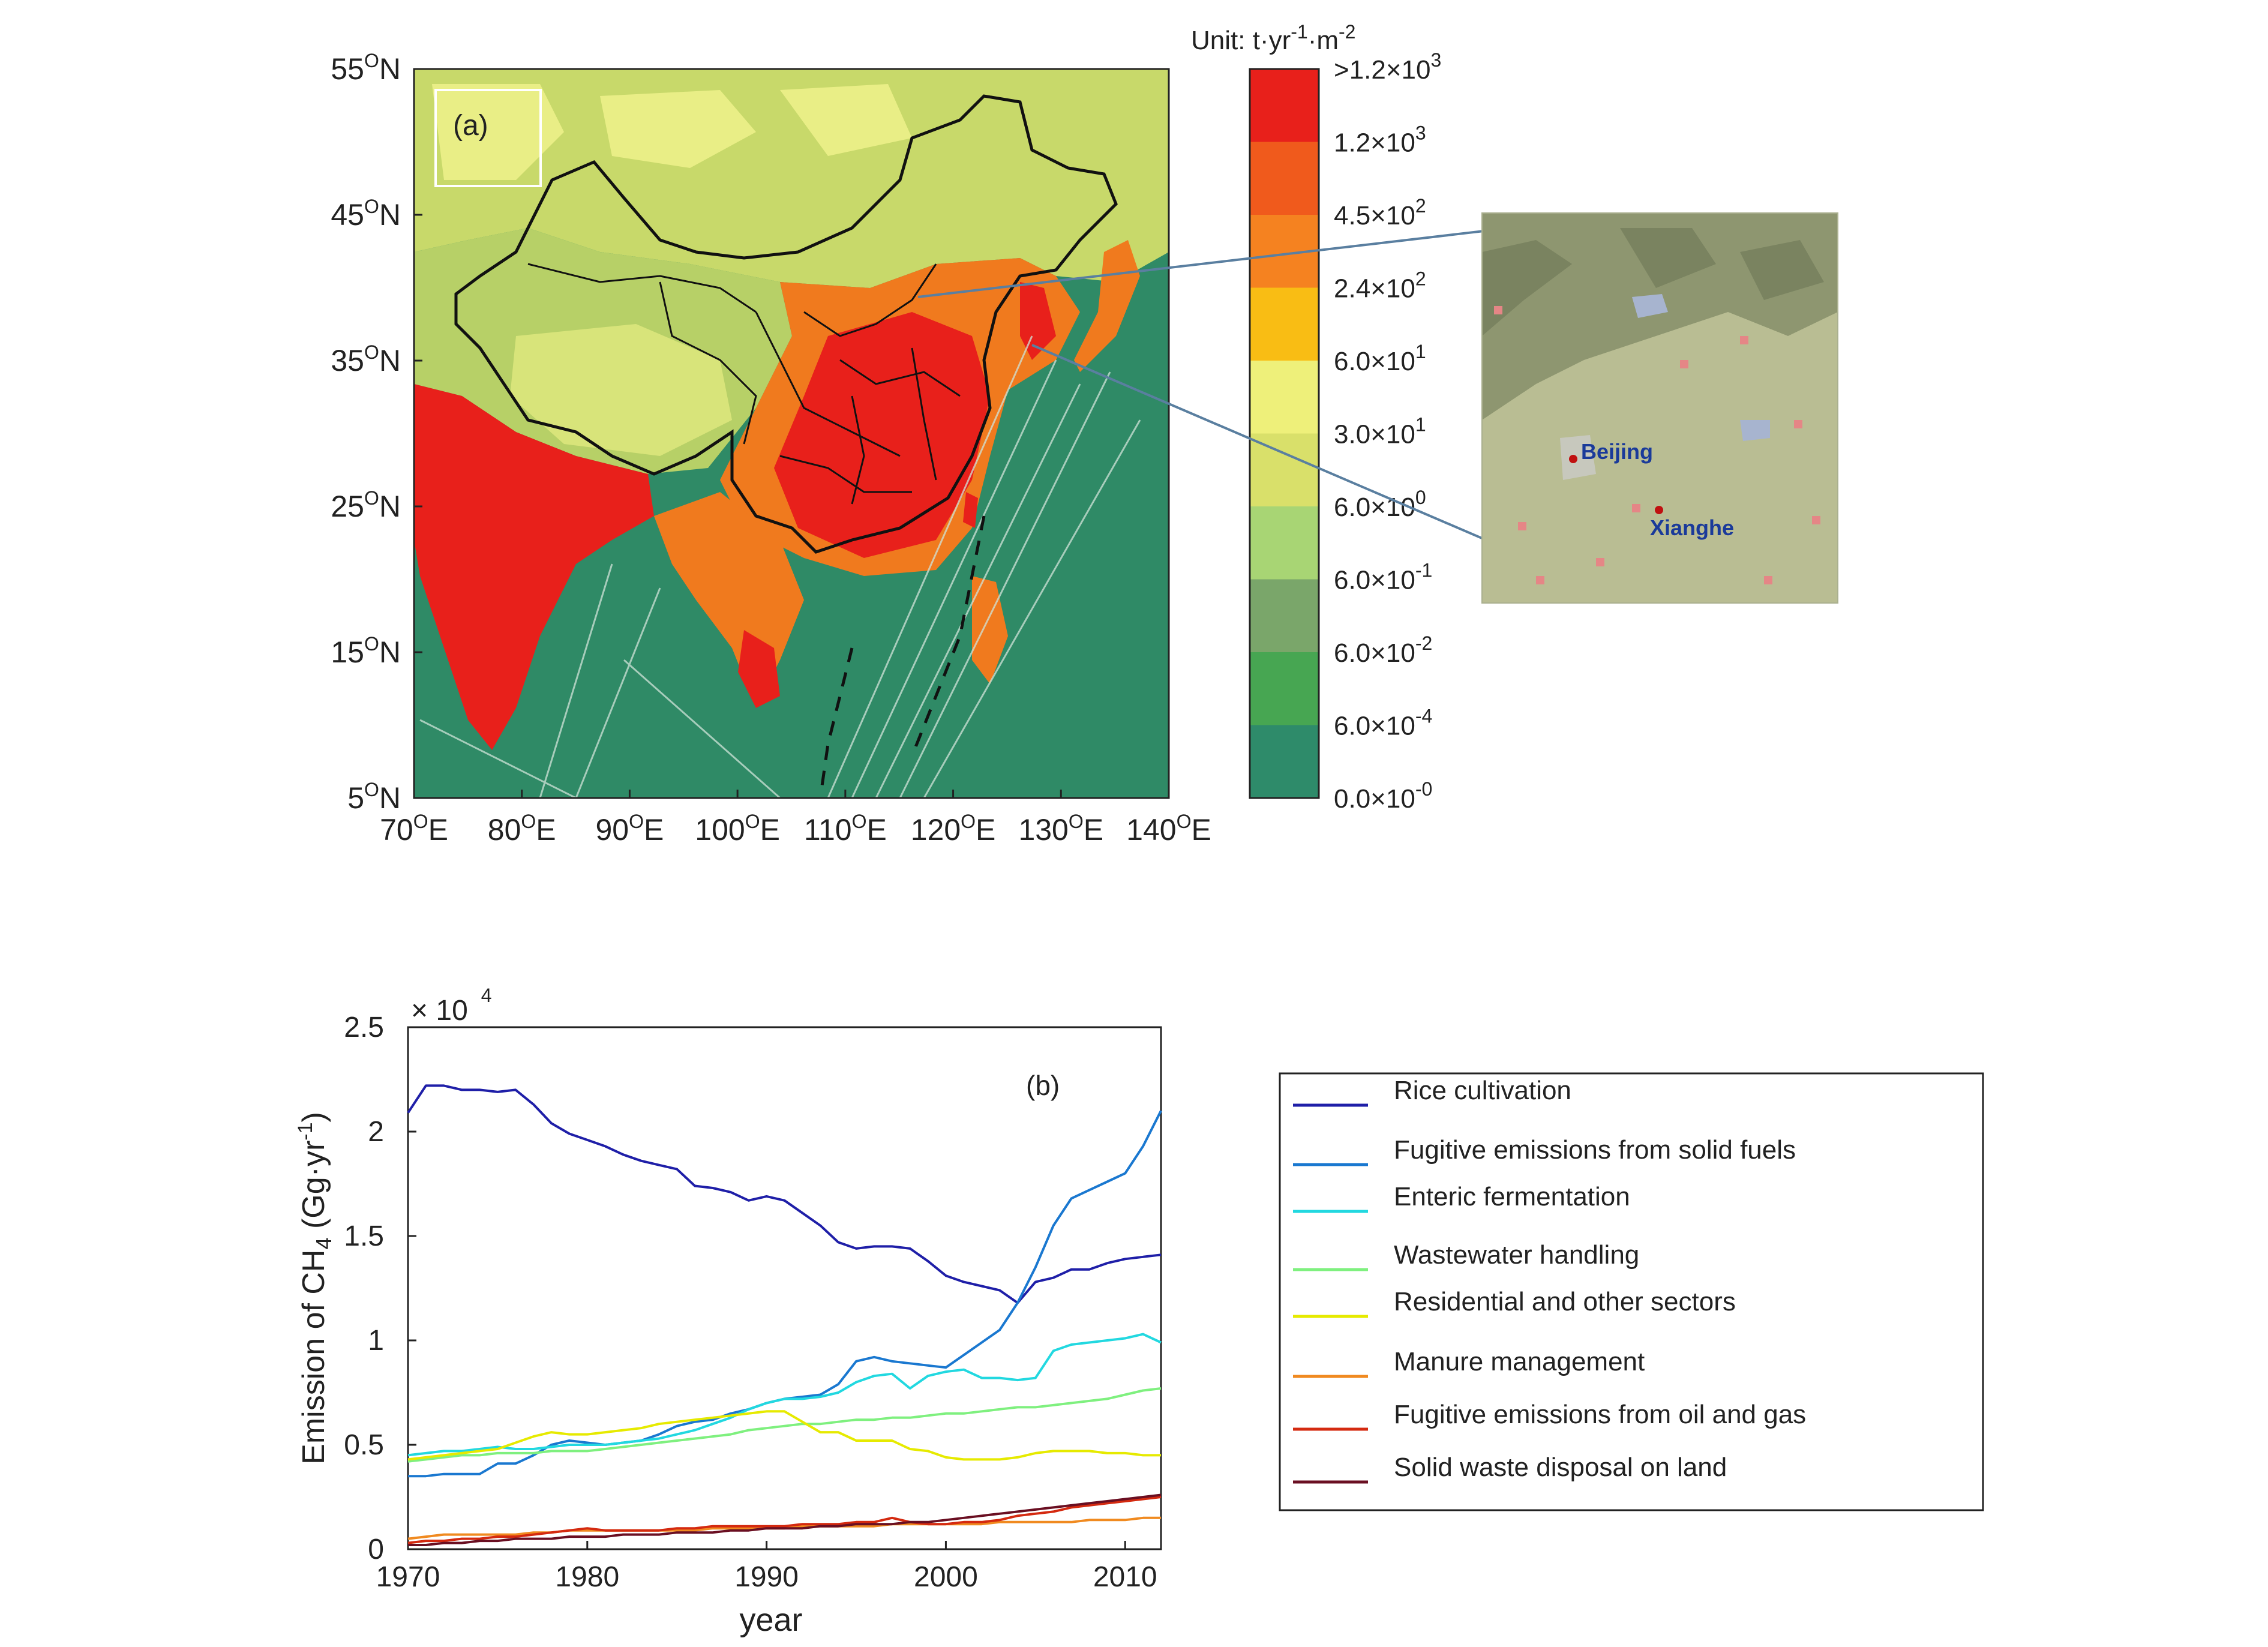 This screenshot has width=2268, height=1647. I want to click on taiwan, so click(970, 510).